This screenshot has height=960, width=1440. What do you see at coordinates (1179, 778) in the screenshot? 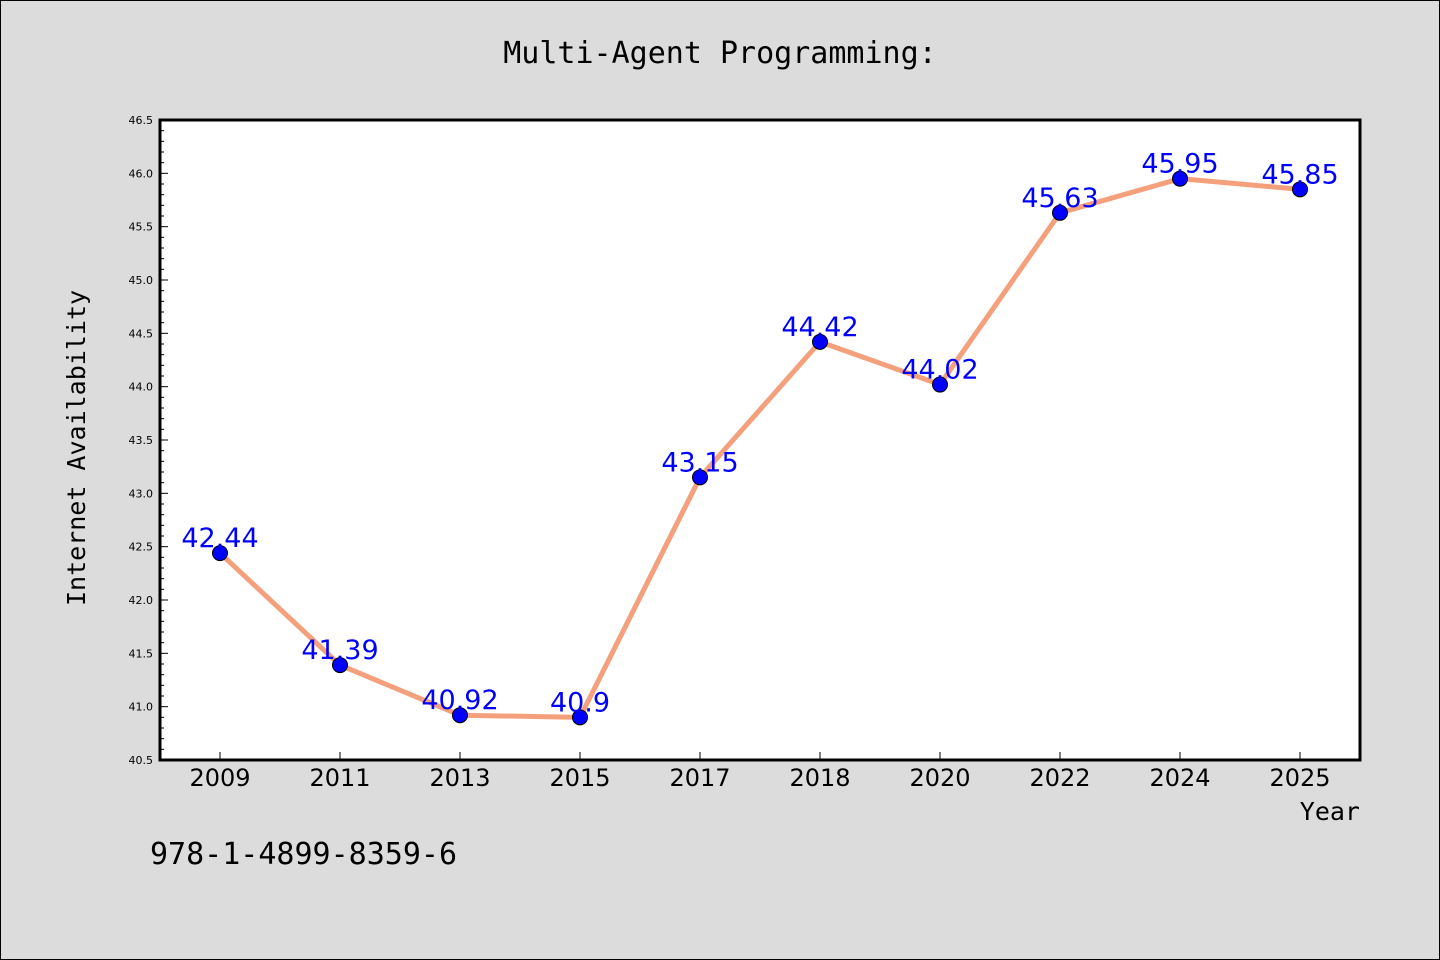
I see `x-tick-label: 2024` at bounding box center [1179, 778].